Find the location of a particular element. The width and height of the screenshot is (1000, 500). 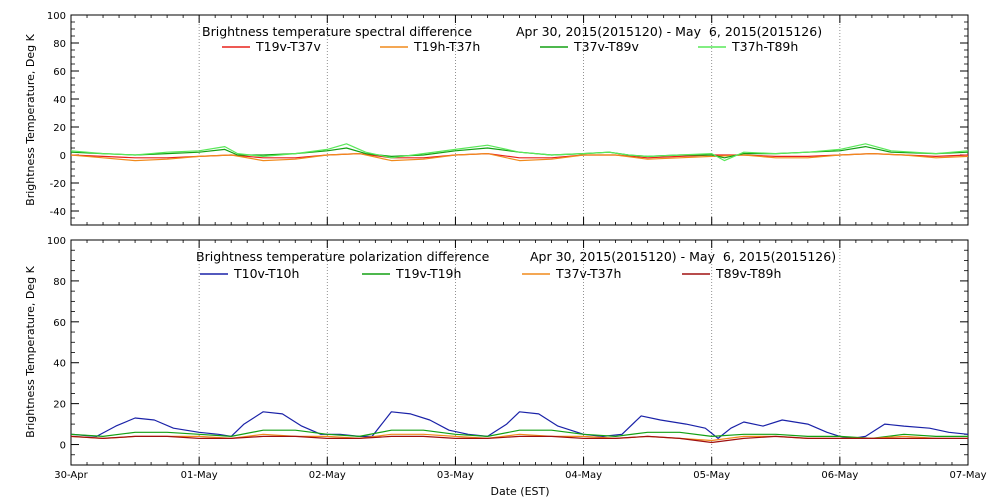

x-tick-label: 06-May is located at coordinates (839, 475).